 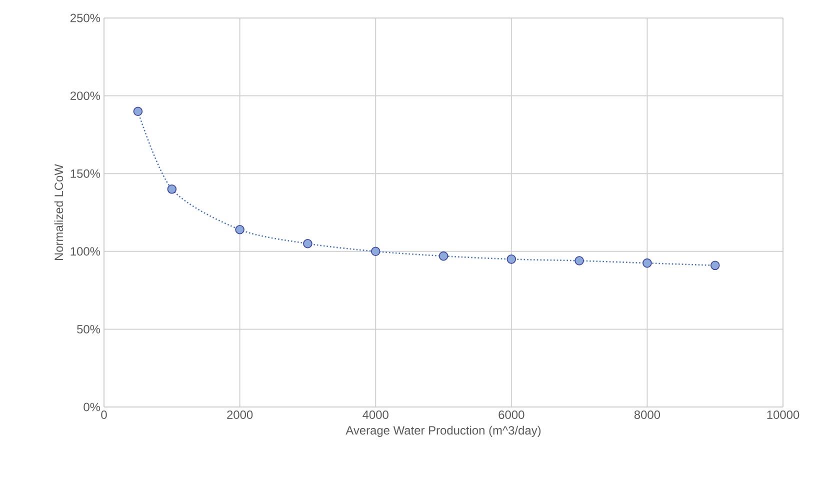 What do you see at coordinates (511, 414) in the screenshot?
I see `x-tick-label: 6000` at bounding box center [511, 414].